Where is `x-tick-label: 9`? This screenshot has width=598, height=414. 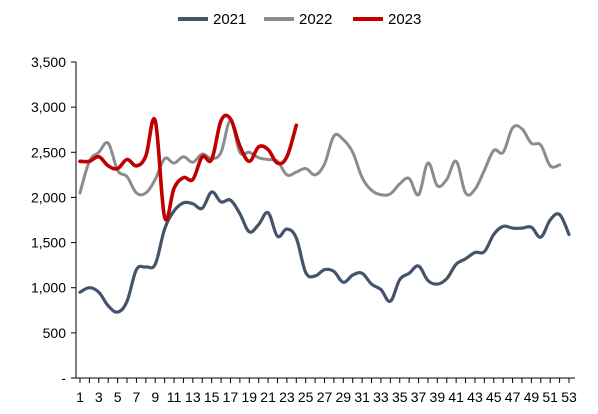
x-tick-label: 9 is located at coordinates (155, 397).